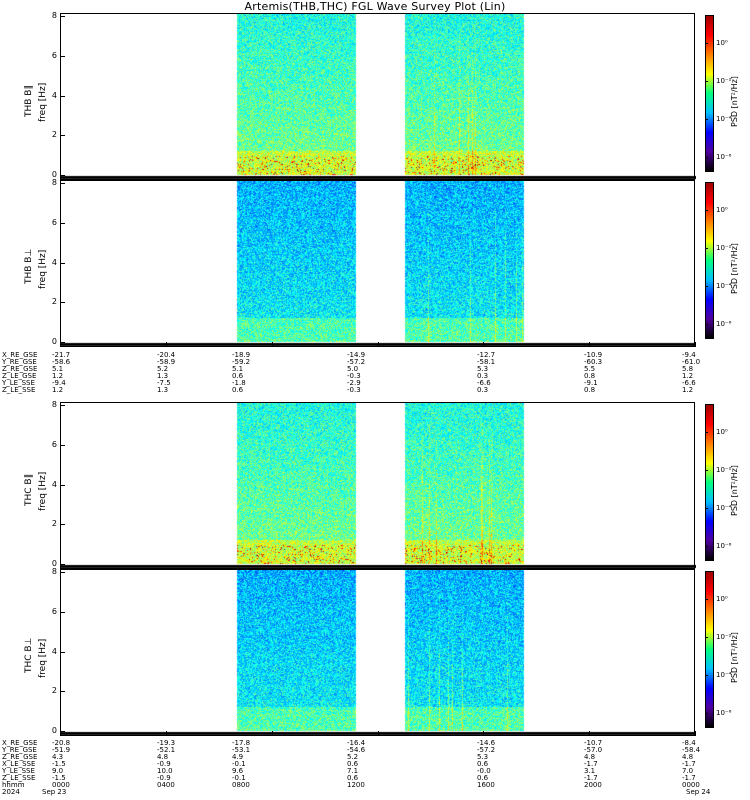 Image resolution: width=750 pixels, height=800 pixels. What do you see at coordinates (239, 764) in the screenshot?
I see `orbit-value: -0.1` at bounding box center [239, 764].